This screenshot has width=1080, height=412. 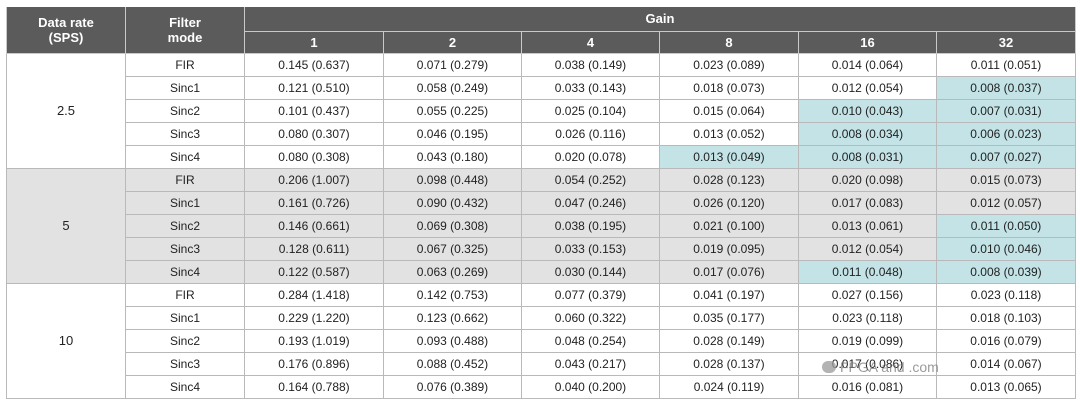 What do you see at coordinates (452, 87) in the screenshot?
I see `noise-value-cell: 0.058 (0.249)` at bounding box center [452, 87].